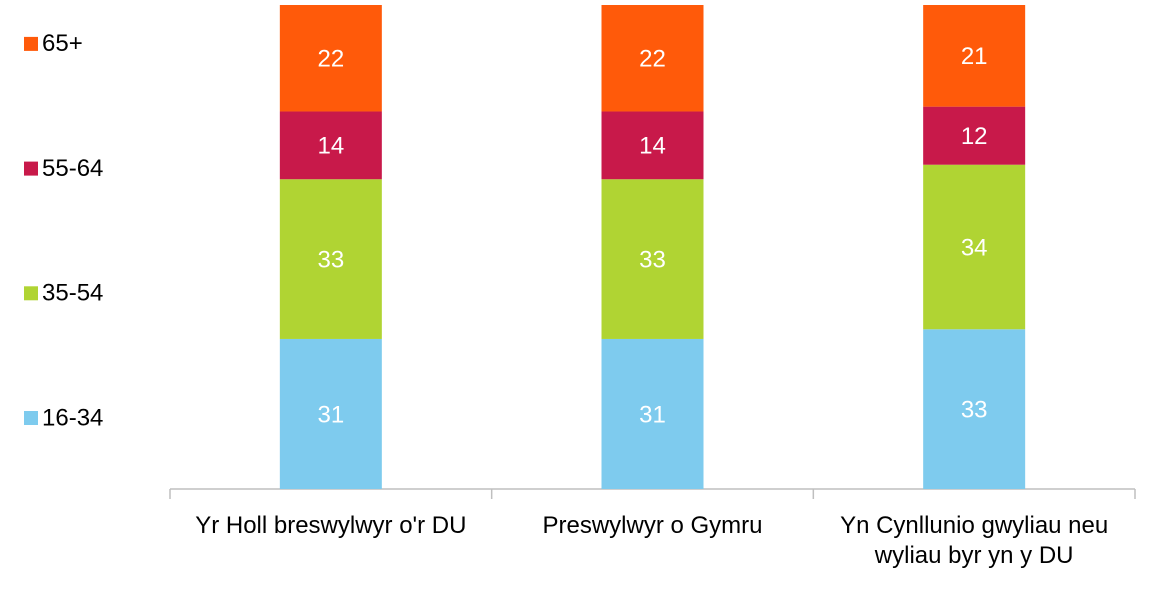 The image size is (1149, 608). What do you see at coordinates (72, 417) in the screenshot?
I see `legend-label: 16-34` at bounding box center [72, 417].